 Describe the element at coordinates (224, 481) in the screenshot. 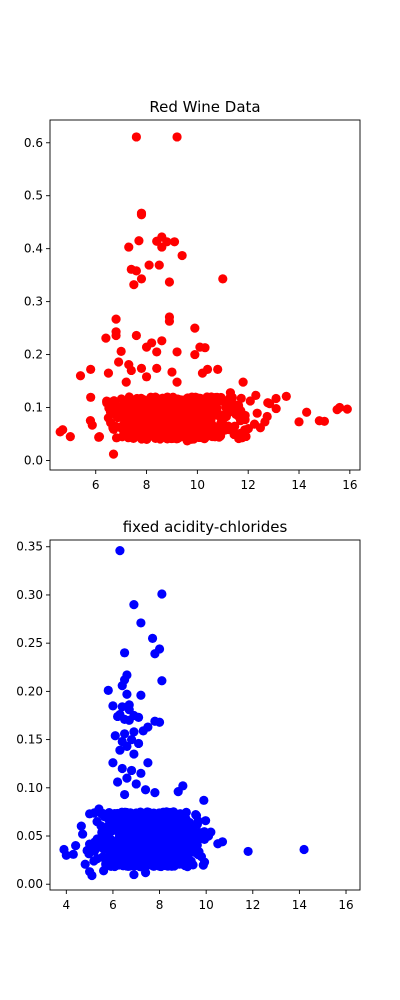

I see `x-axis: 6 8 10 12 14 16` at that location.